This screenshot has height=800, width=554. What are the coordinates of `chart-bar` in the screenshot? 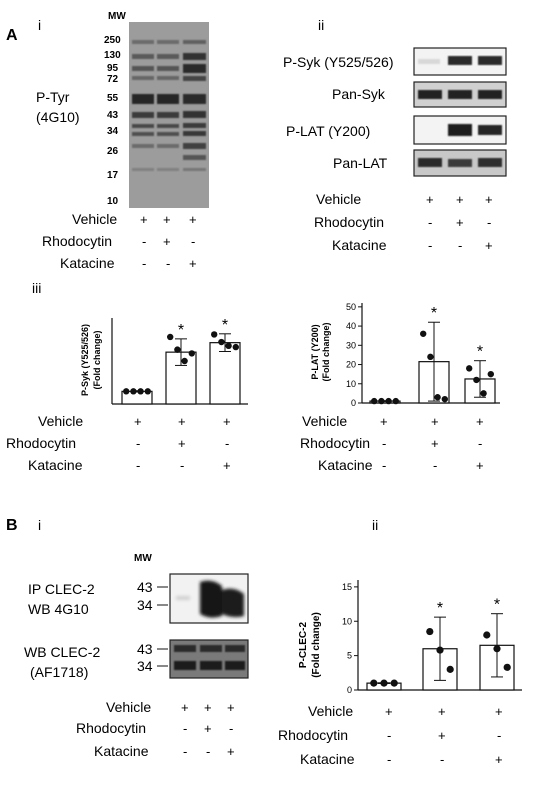 It's located at (225, 373).